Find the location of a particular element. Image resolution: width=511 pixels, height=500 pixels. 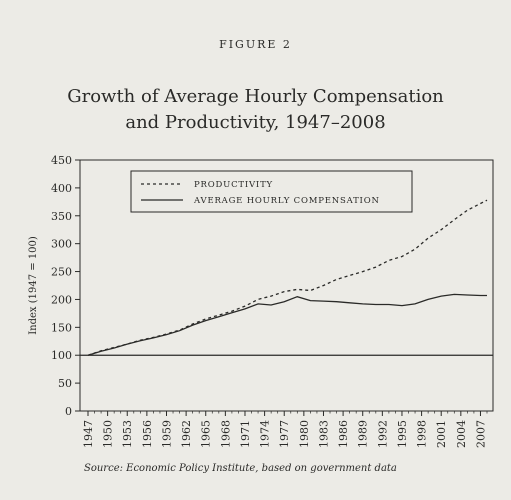

y-tick-label: 400 is located at coordinates (61, 188).